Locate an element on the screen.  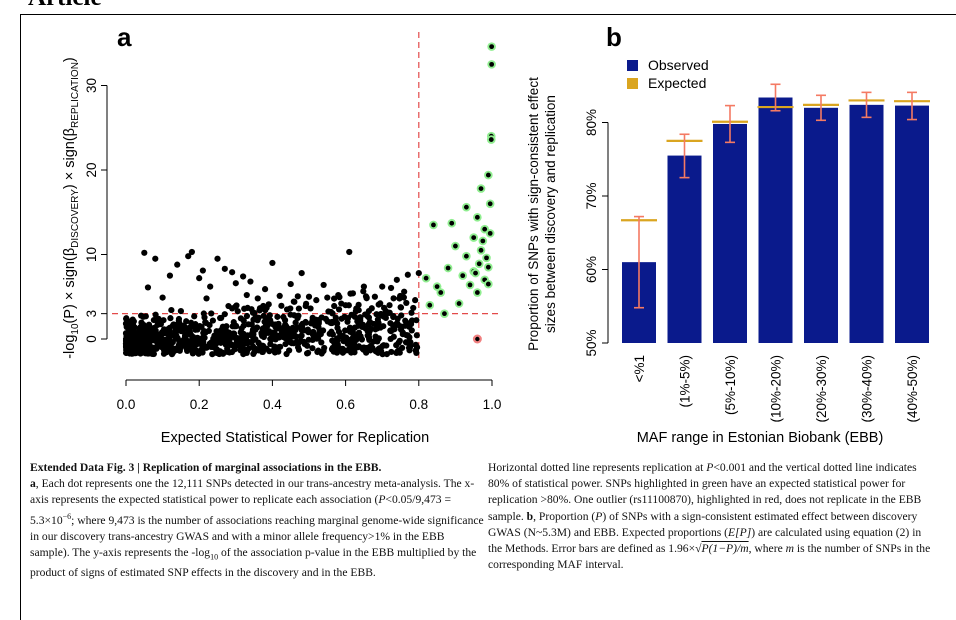
y-tick-label: 0 is located at coordinates (91, 339).